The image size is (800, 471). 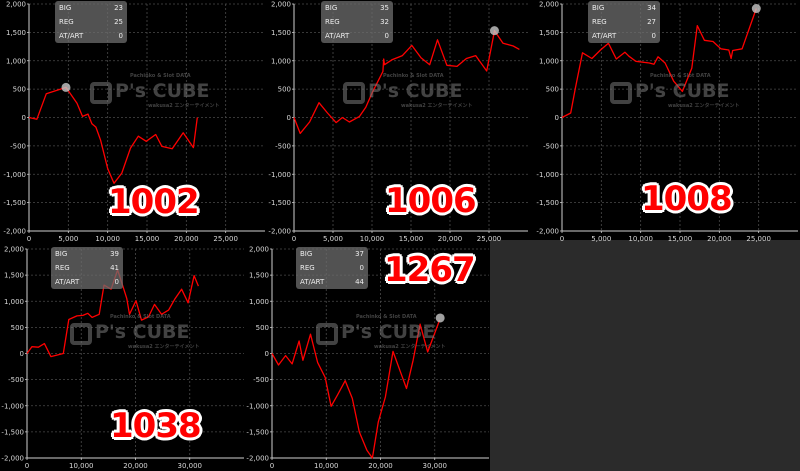 I want to click on reg-count: 41, so click(x=114, y=268).